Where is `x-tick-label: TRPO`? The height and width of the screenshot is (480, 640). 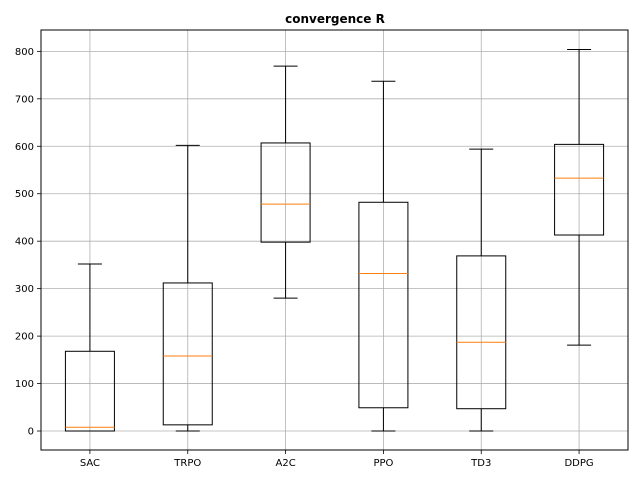
x-tick-label: TRPO is located at coordinates (187, 463).